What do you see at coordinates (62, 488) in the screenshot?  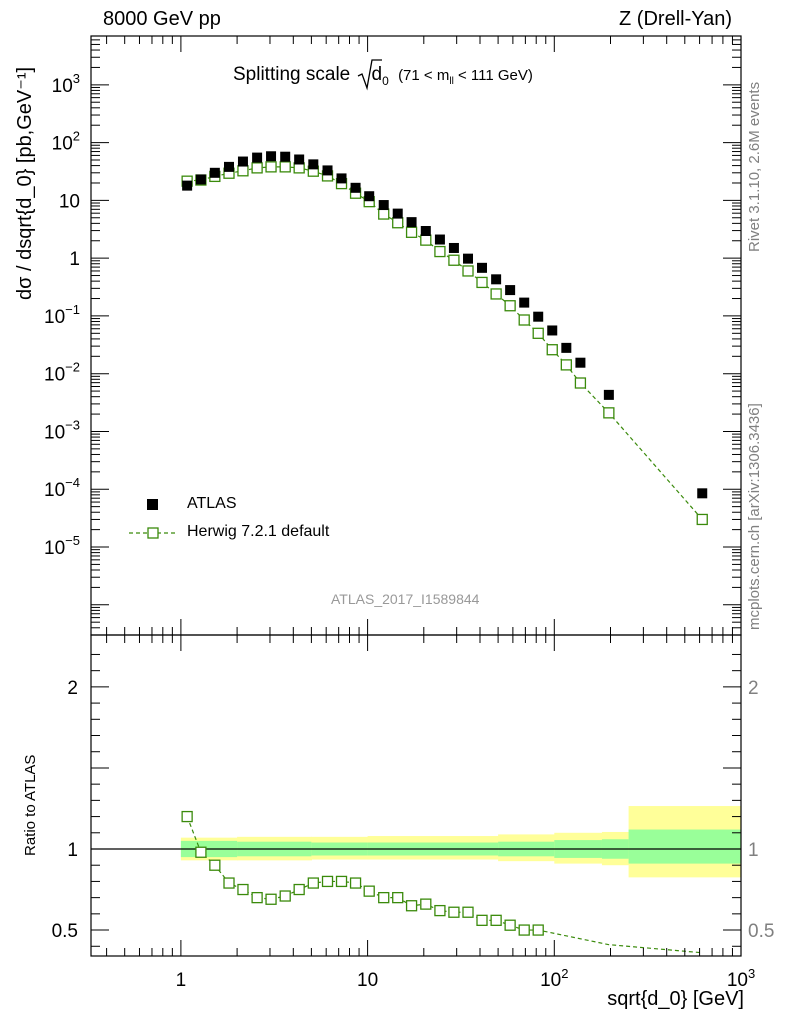 I see `y-tick-label: 10⁻⁴` at bounding box center [62, 488].